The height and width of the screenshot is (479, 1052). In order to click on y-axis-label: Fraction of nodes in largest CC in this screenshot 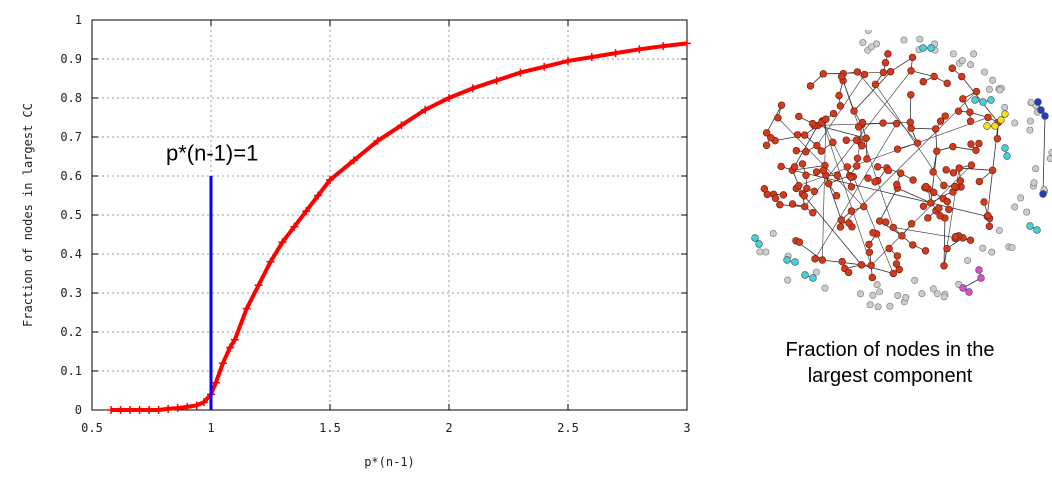, I will do `click(28, 215)`.